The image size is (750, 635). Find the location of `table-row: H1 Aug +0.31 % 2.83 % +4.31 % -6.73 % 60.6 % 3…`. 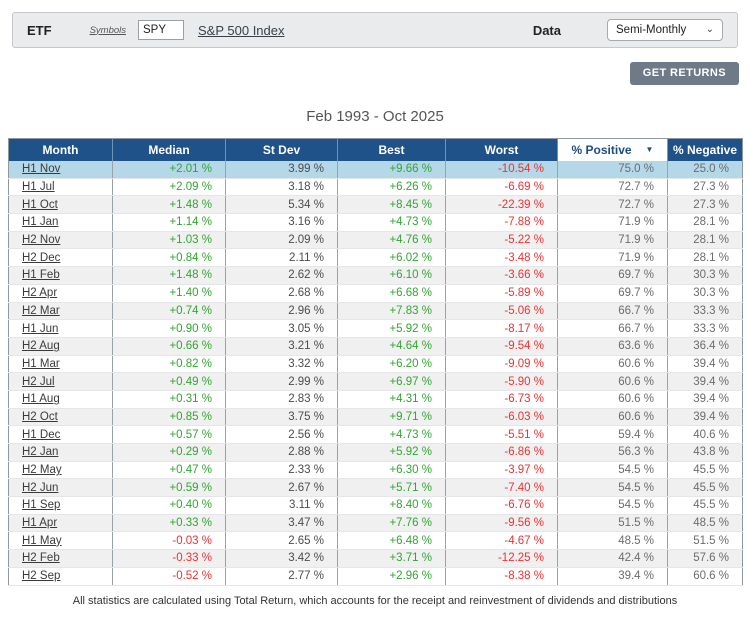

table-row: H1 Aug +0.31 % 2.83 % +4.31 % -6.73 % 60.6 % 3… is located at coordinates (375, 399).